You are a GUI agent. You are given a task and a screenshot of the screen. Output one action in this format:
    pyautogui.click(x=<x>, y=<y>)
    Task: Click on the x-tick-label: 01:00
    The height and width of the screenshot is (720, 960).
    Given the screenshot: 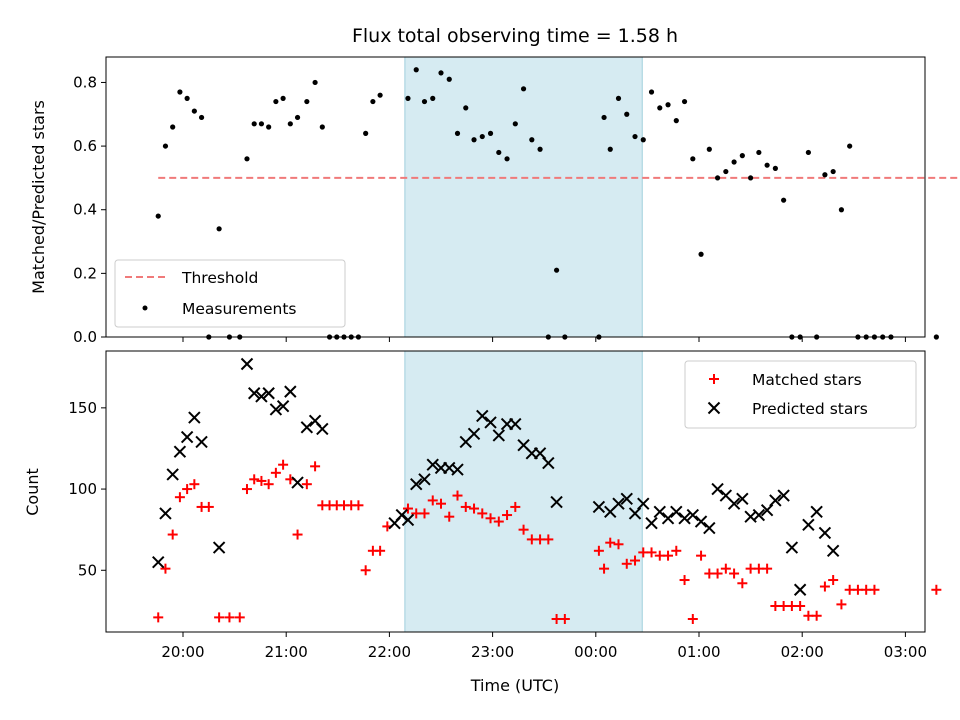 What is the action you would take?
    pyautogui.click(x=698, y=652)
    